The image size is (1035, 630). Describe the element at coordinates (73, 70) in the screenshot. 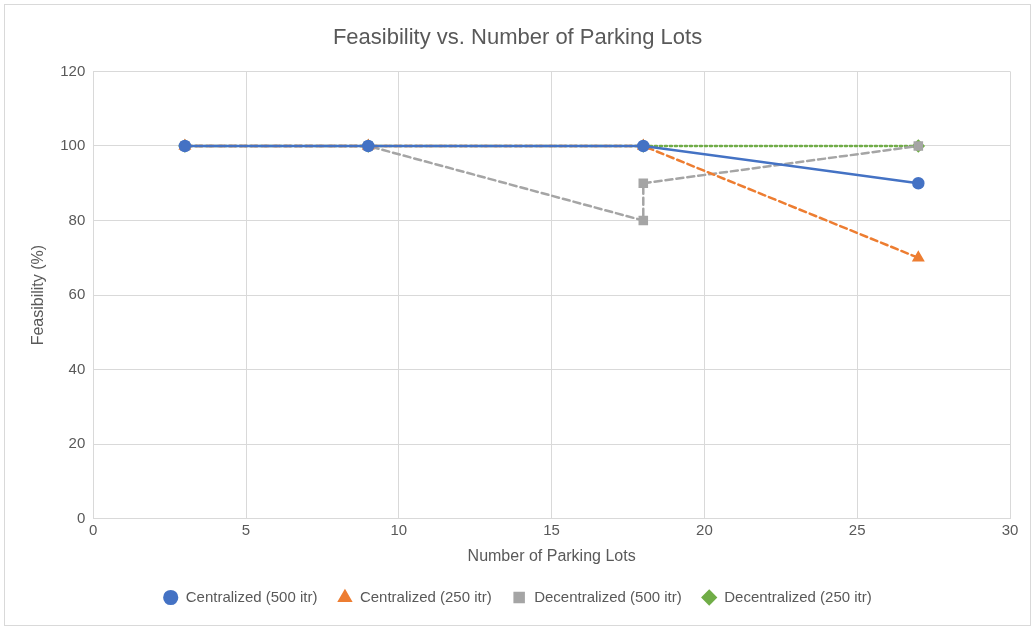

I see `y-tick-label: 120` at that location.